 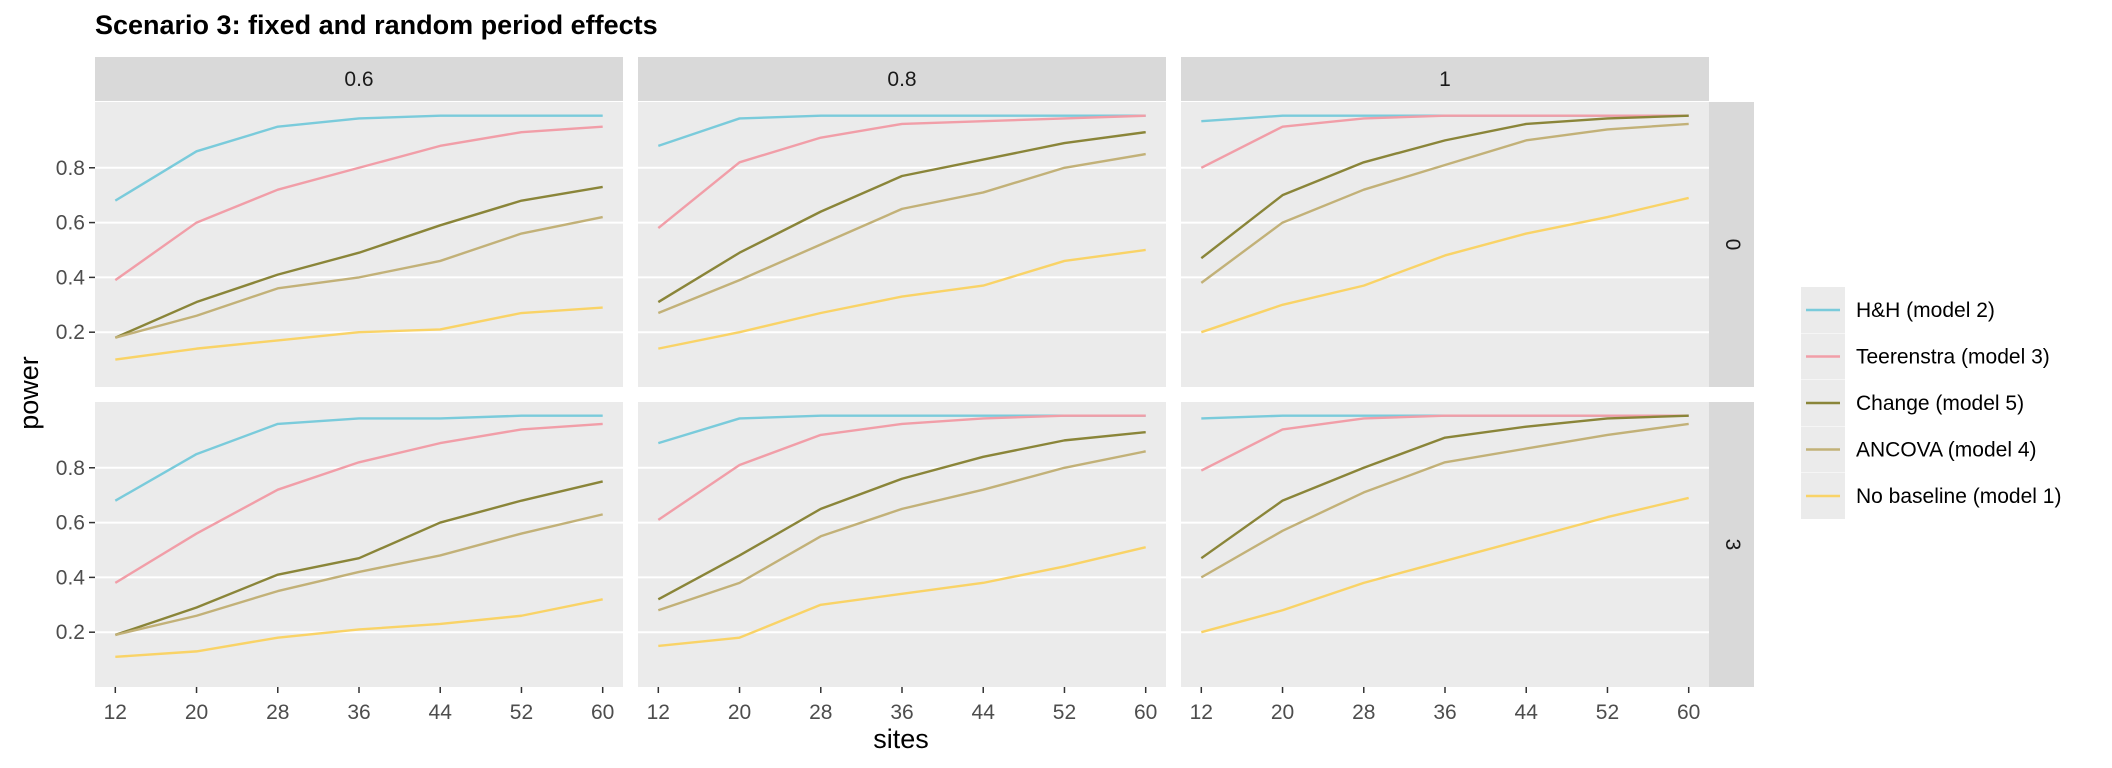 What do you see at coordinates (1940, 403) in the screenshot?
I see `legend-label: Change (model 5)` at bounding box center [1940, 403].